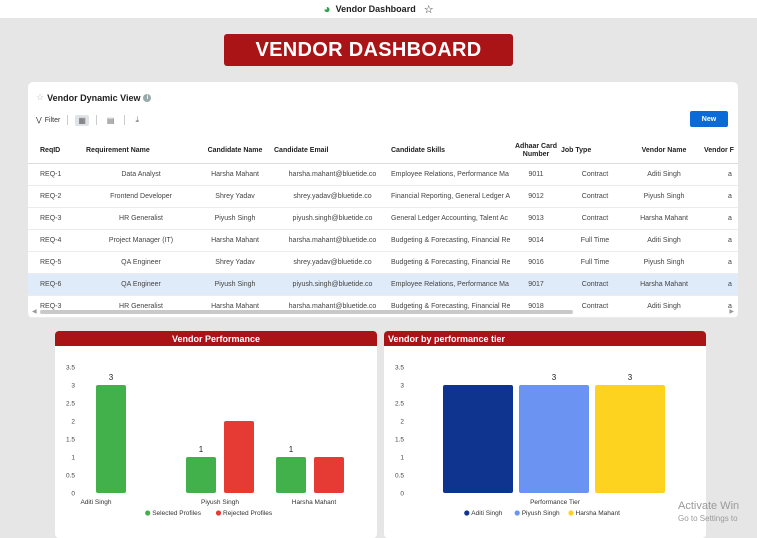  Describe the element at coordinates (141, 196) in the screenshot. I see `cell-requirement-name: Frontend Developer` at that location.